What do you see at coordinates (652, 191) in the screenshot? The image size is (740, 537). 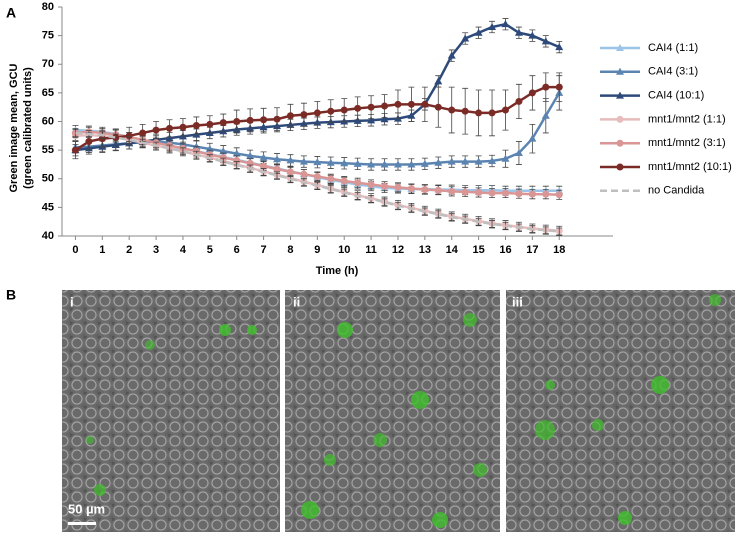 I see `legend-item: no Candida` at bounding box center [652, 191].